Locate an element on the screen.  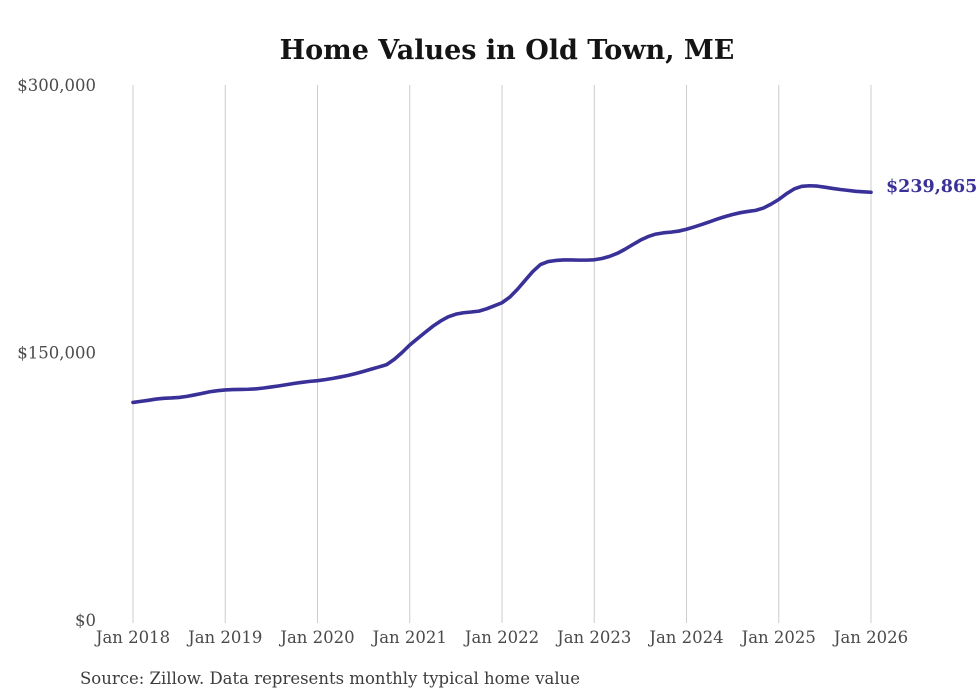
x-tick-label: Jan 2018 is located at coordinates (132, 637).